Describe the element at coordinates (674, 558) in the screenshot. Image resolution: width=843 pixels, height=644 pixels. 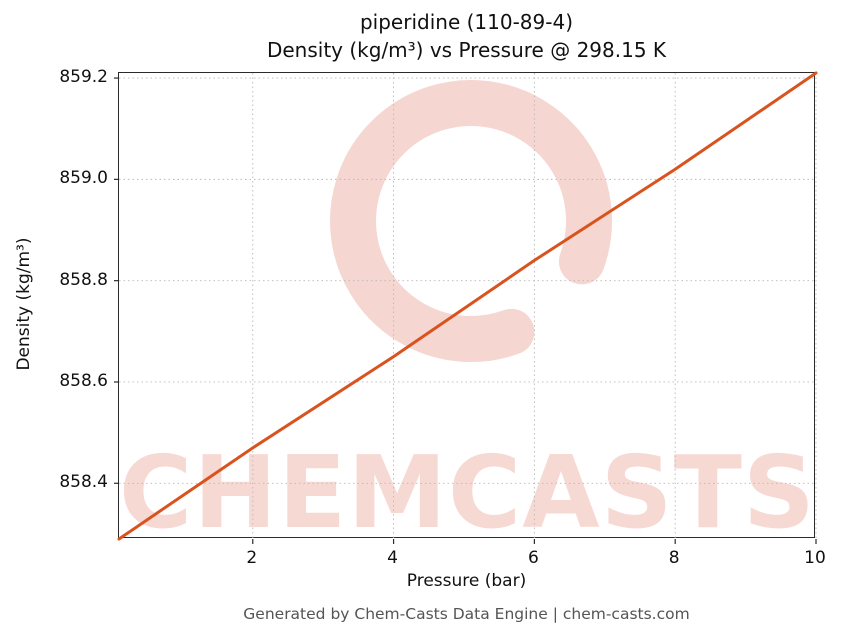
I see `x-tick-label: 8` at that location.